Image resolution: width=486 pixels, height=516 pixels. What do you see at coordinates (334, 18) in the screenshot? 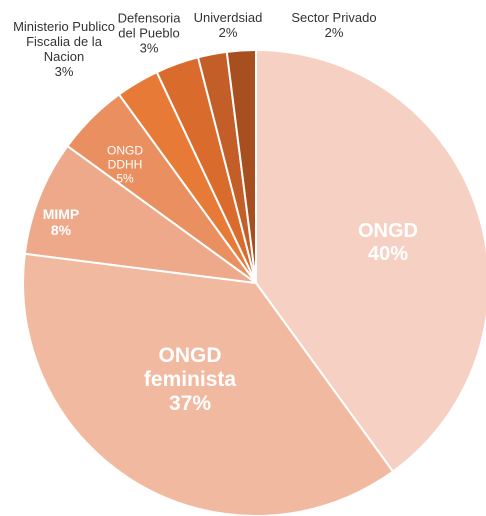
I see `category-name: Sector Privado` at bounding box center [334, 18].